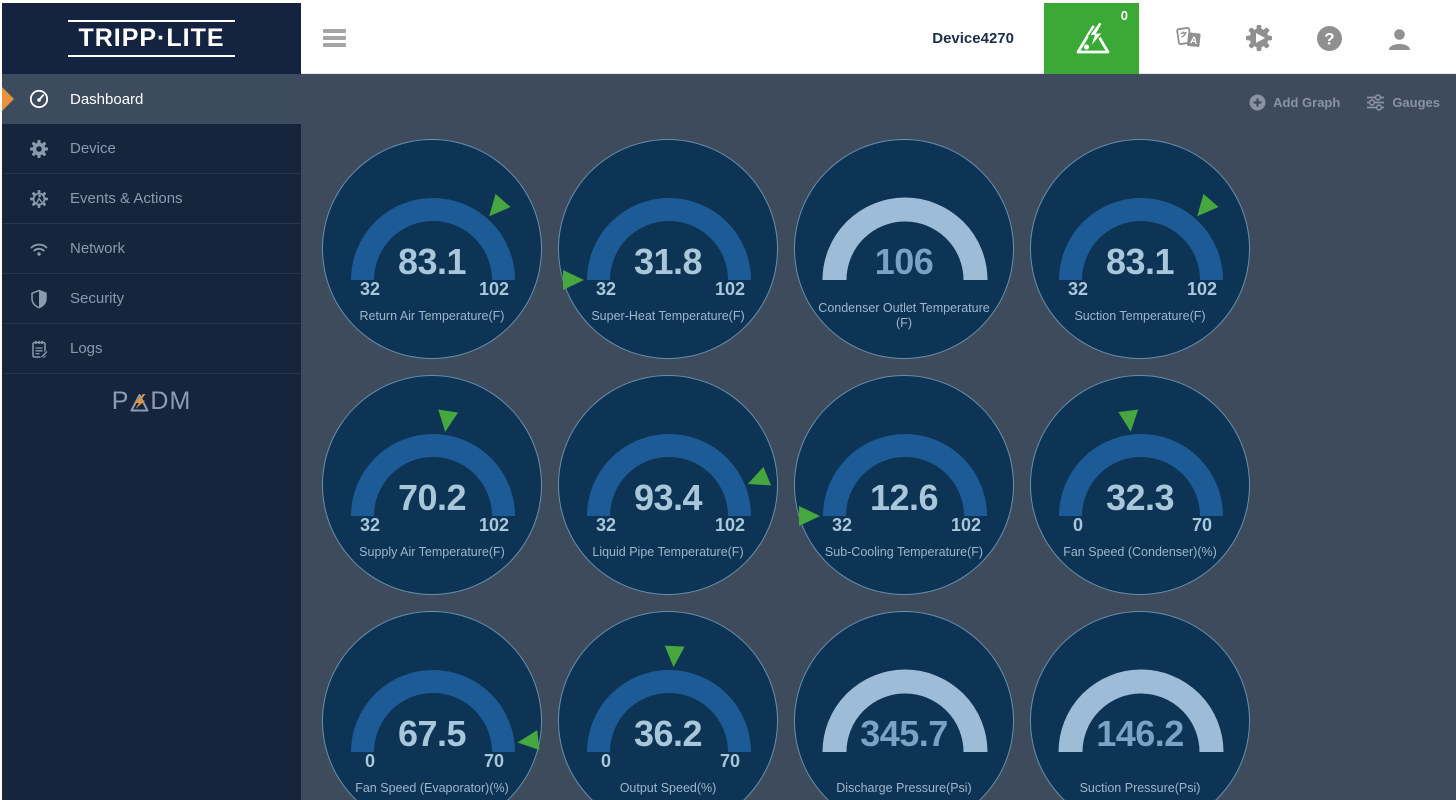  What do you see at coordinates (432, 485) in the screenshot?
I see `gauge-5: 70.2 32 102 Supply Air Temperature(F)` at bounding box center [432, 485].